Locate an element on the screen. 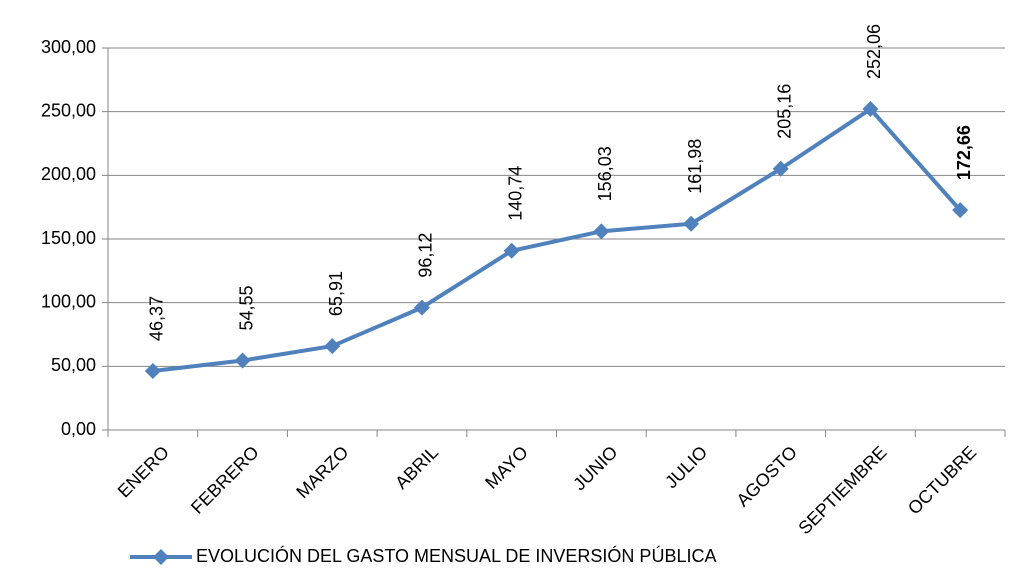 The width and height of the screenshot is (1011, 573). data-label: 161,98 is located at coordinates (695, 166).